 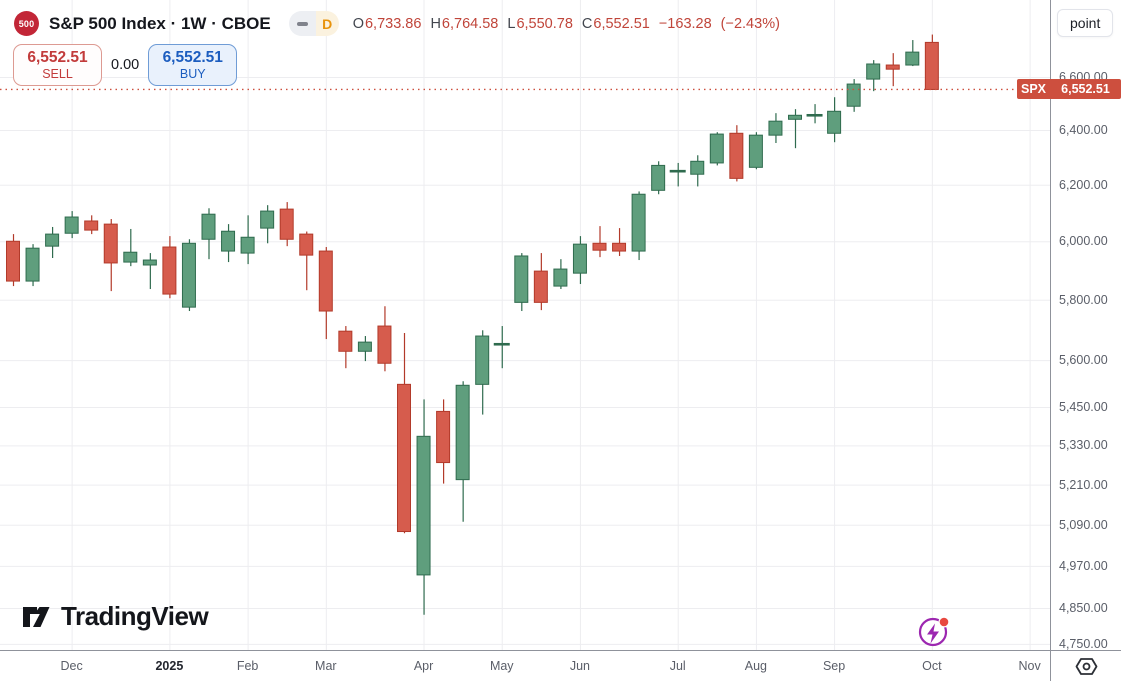 I want to click on last-price-tag-symbol: SPX, so click(x=1033, y=89).